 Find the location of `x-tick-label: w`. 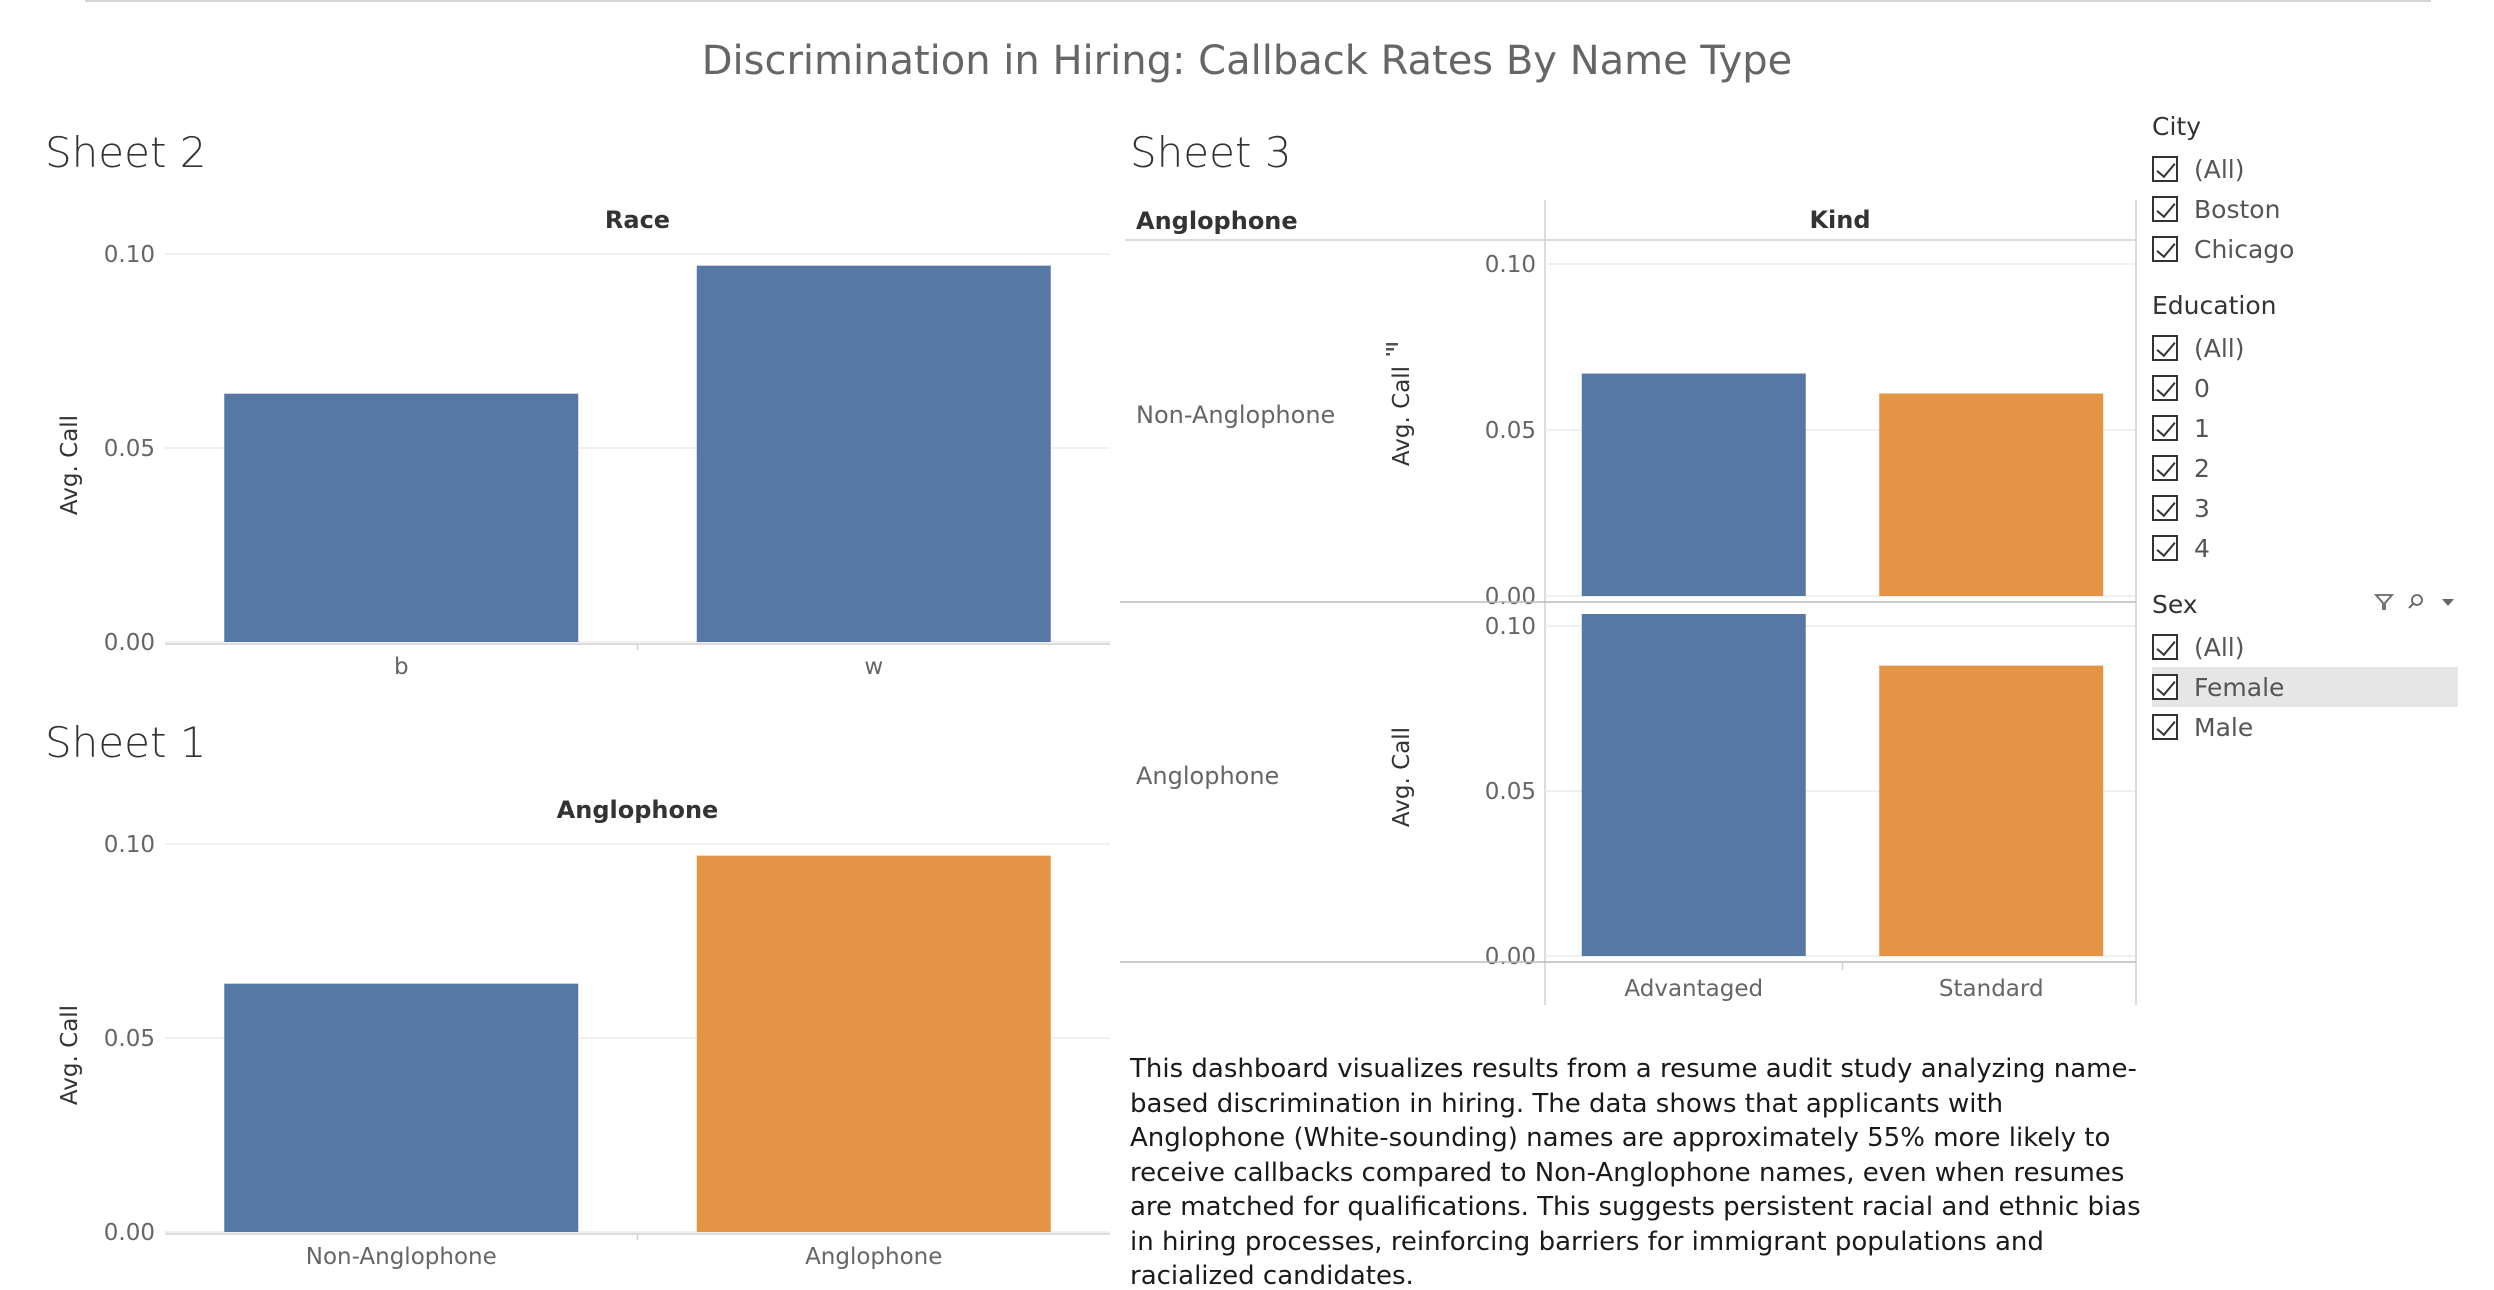

x-tick-label: w is located at coordinates (873, 667).